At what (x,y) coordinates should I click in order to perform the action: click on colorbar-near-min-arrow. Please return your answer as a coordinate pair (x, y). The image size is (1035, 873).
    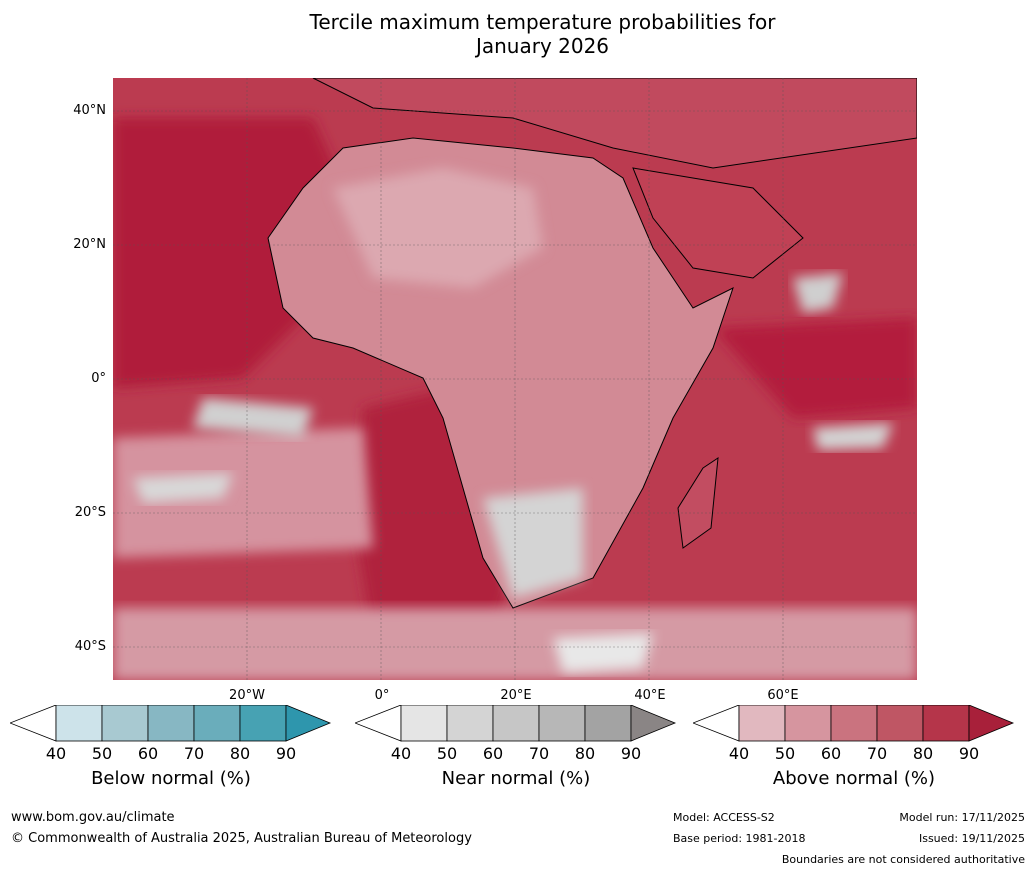
    Looking at the image, I should click on (377, 723).